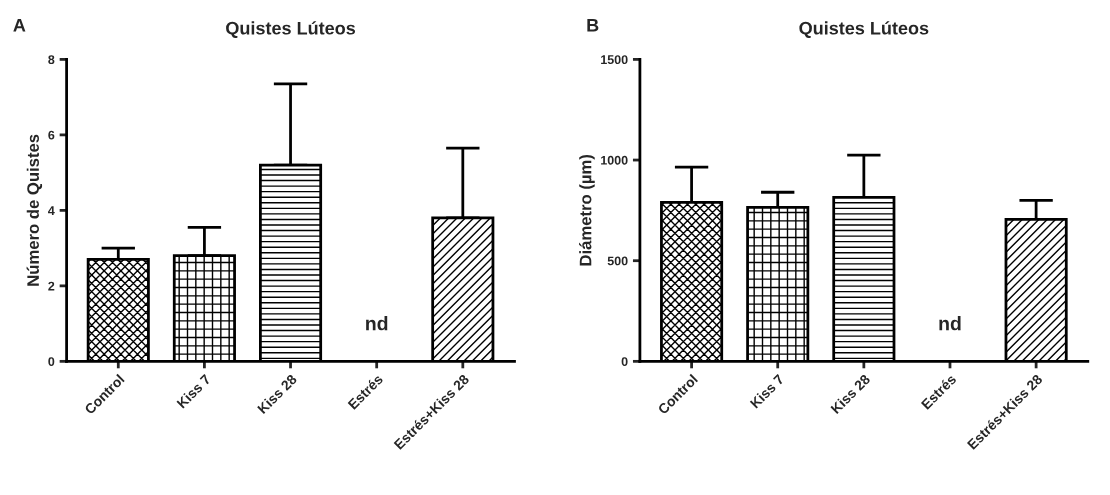 This screenshot has width=1110, height=495. I want to click on y-axis-title: Número de Quistes, so click(34, 210).